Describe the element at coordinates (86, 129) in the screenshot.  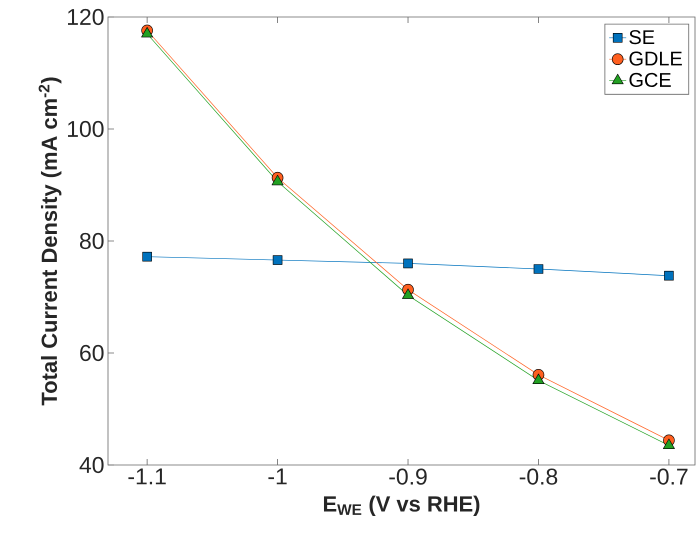
I see `y-tick-label: 100` at that location.